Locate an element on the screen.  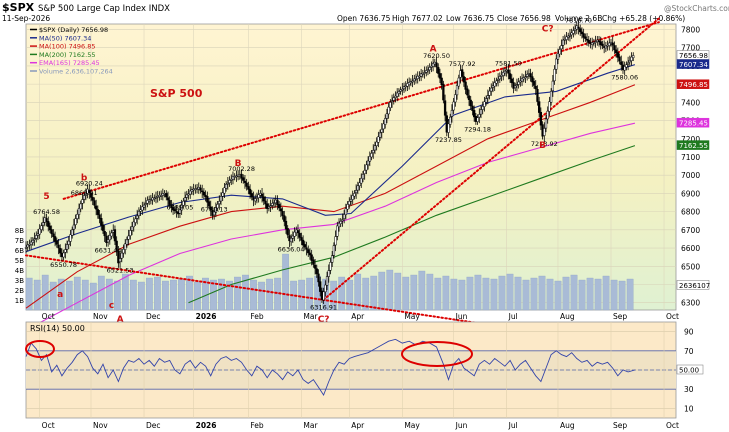
rsi-right-label: 50.00 is located at coordinates (690, 369).